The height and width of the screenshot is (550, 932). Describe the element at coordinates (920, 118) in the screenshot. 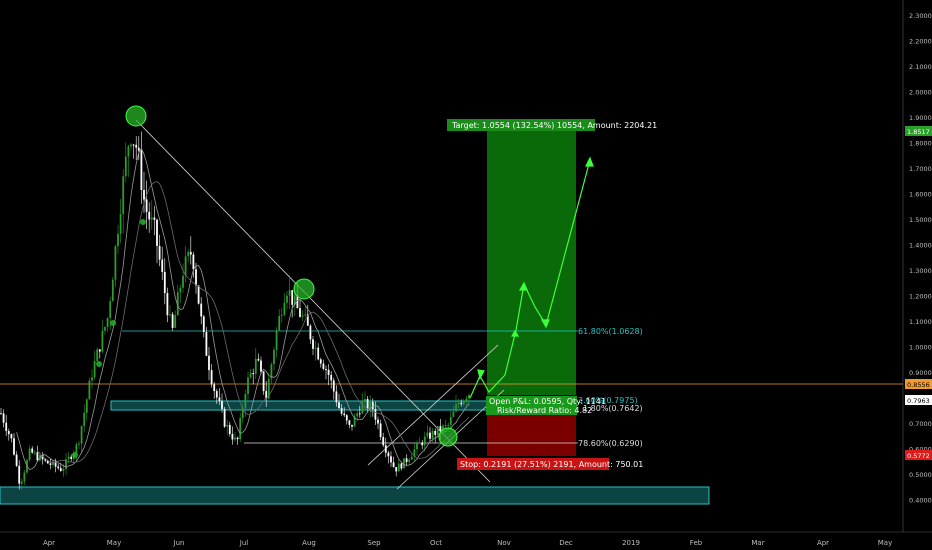

I see `y-tick-label: 1.9000` at that location.